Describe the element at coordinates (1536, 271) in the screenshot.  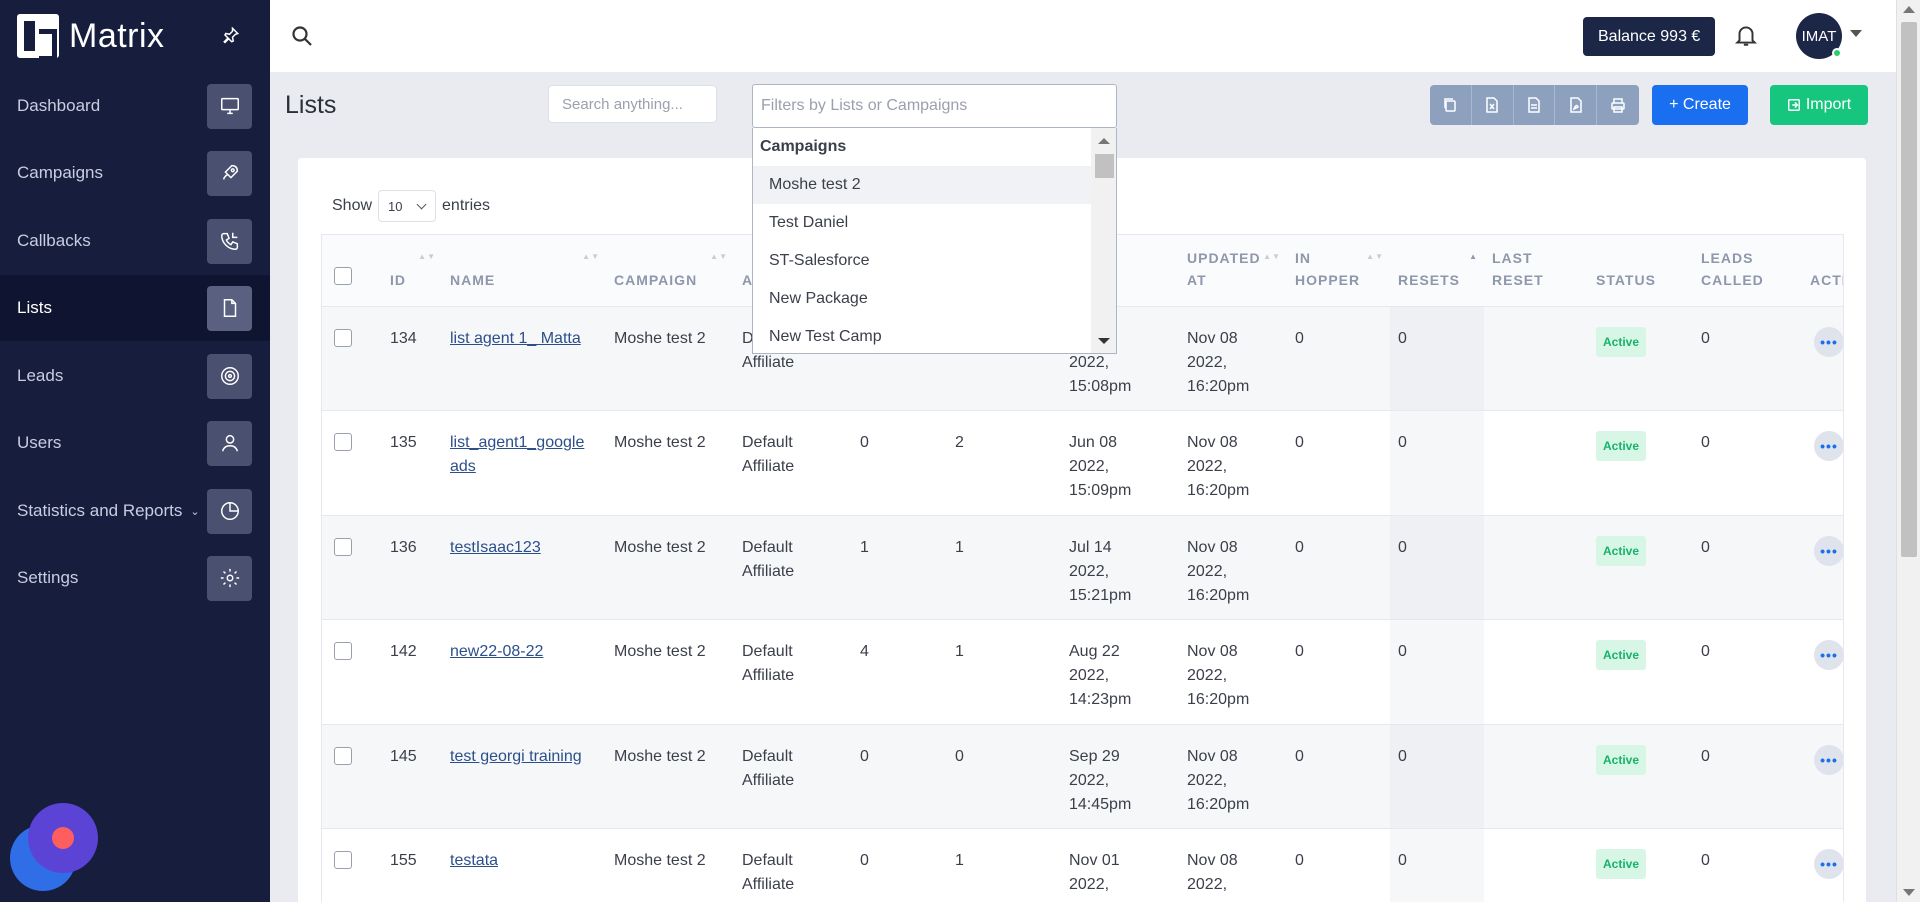
I see `col-last-reset: LAST RESET` at that location.